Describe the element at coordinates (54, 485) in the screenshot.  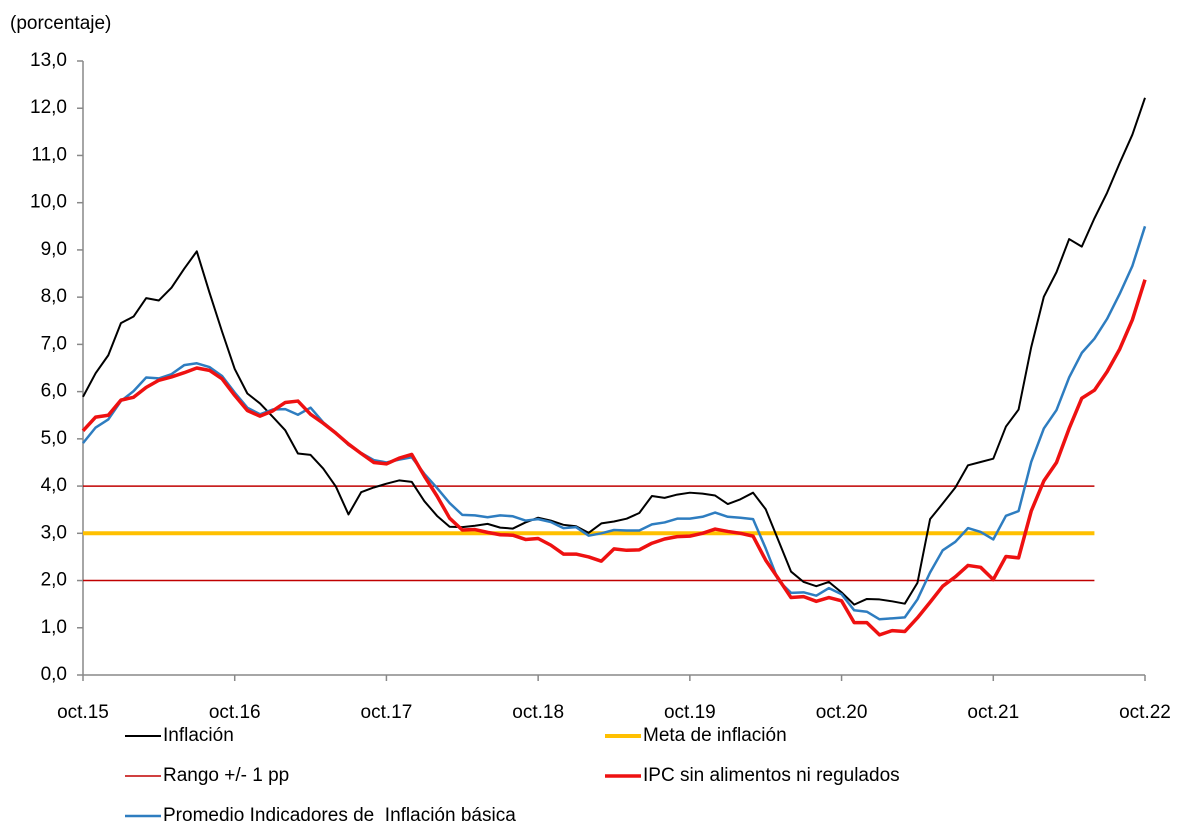
I see `y-tick-label: 4,0` at that location.